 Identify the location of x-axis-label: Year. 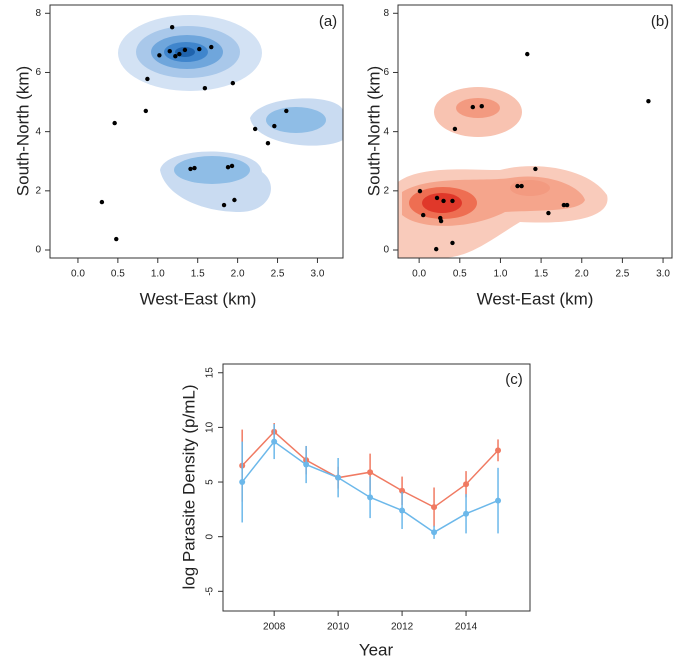
(376, 649).